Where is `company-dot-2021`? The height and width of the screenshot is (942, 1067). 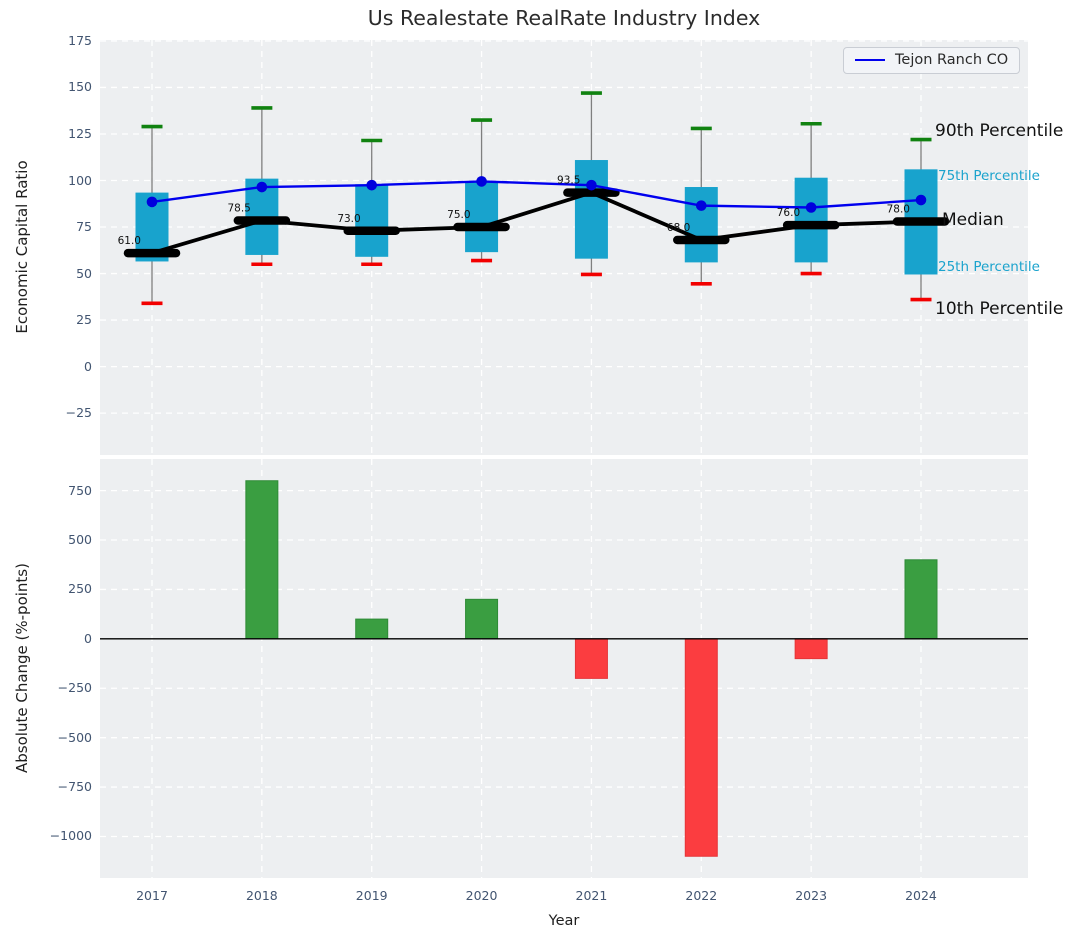
company-dot-2021 is located at coordinates (591, 185).